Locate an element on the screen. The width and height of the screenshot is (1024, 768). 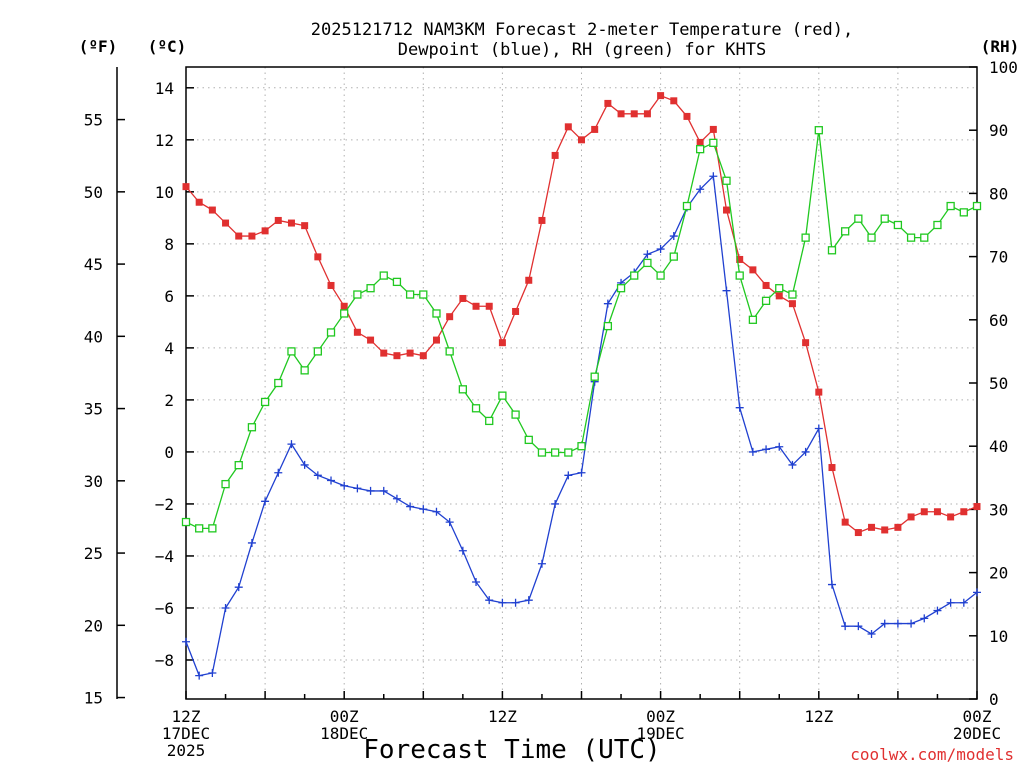
rh-tick-label: 60 is located at coordinates (998, 320).